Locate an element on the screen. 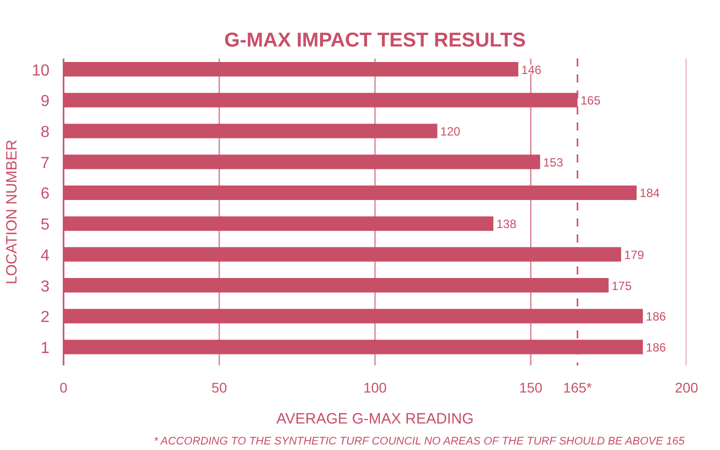 The height and width of the screenshot is (450, 720). y-tick-label: 3 is located at coordinates (45, 287).